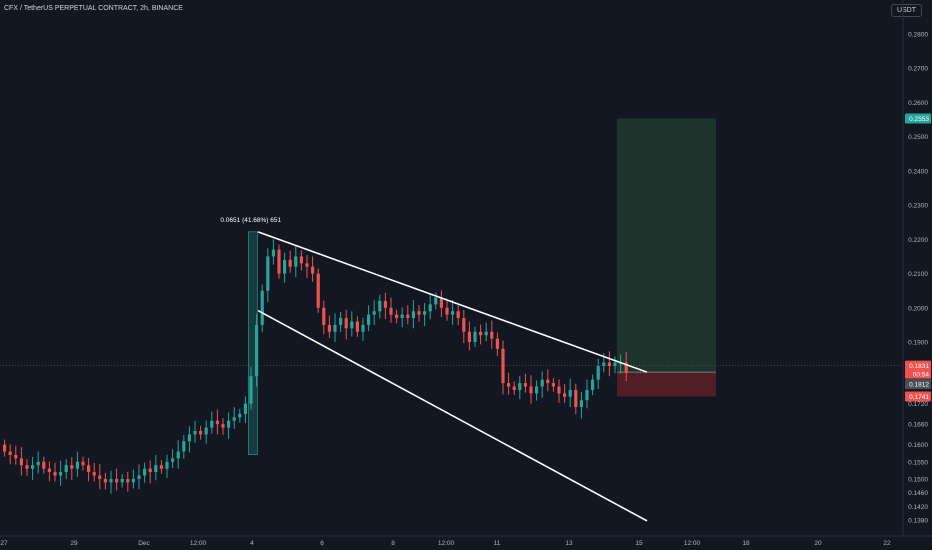  I want to click on stop-price-tag: 0.1741, so click(919, 397).